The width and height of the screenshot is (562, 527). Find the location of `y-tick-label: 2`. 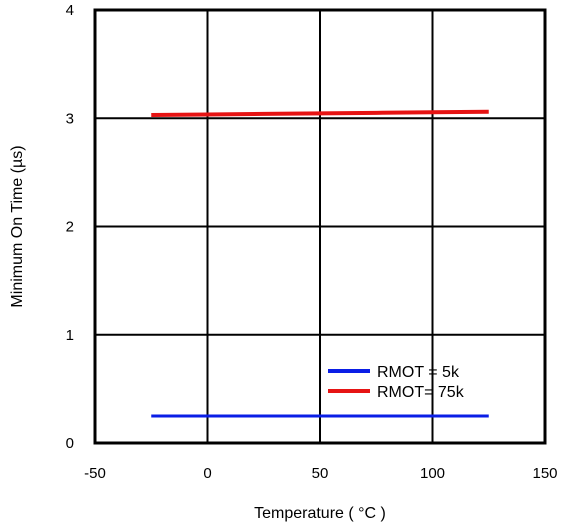

y-tick-label: 2 is located at coordinates (70, 227).